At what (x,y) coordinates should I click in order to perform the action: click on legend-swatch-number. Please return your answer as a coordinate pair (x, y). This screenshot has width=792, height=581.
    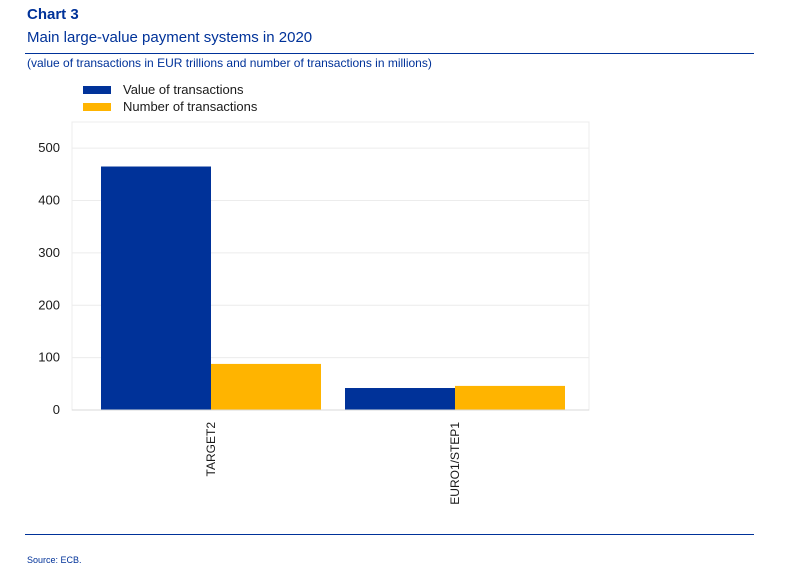
    Looking at the image, I should click on (97, 106).